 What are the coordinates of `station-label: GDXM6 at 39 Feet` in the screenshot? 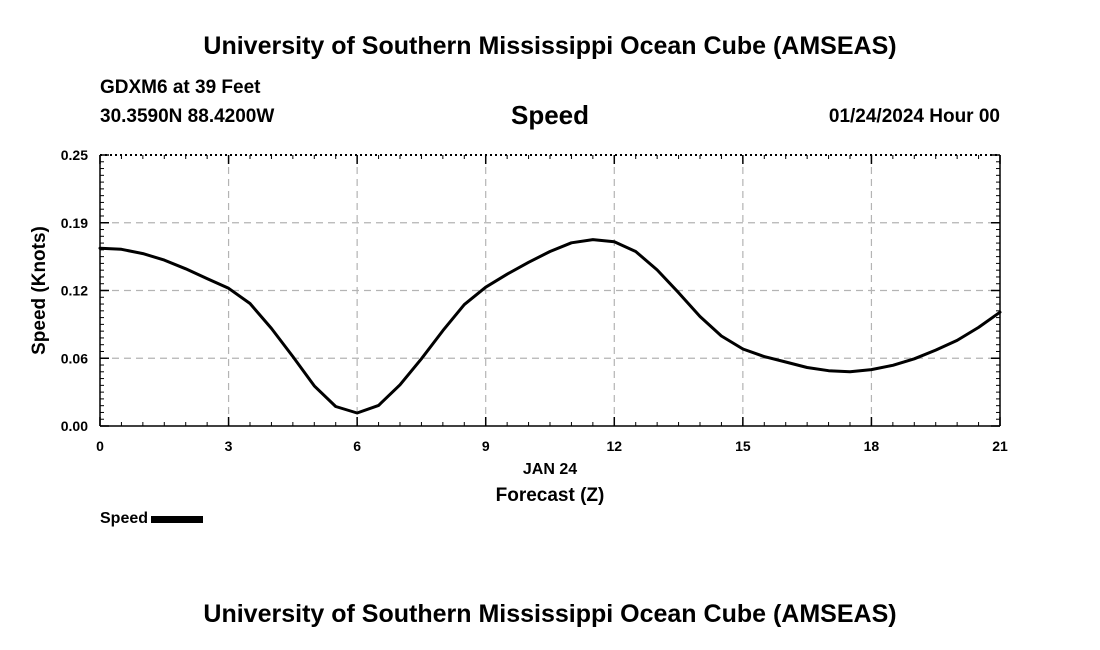 It's located at (180, 87).